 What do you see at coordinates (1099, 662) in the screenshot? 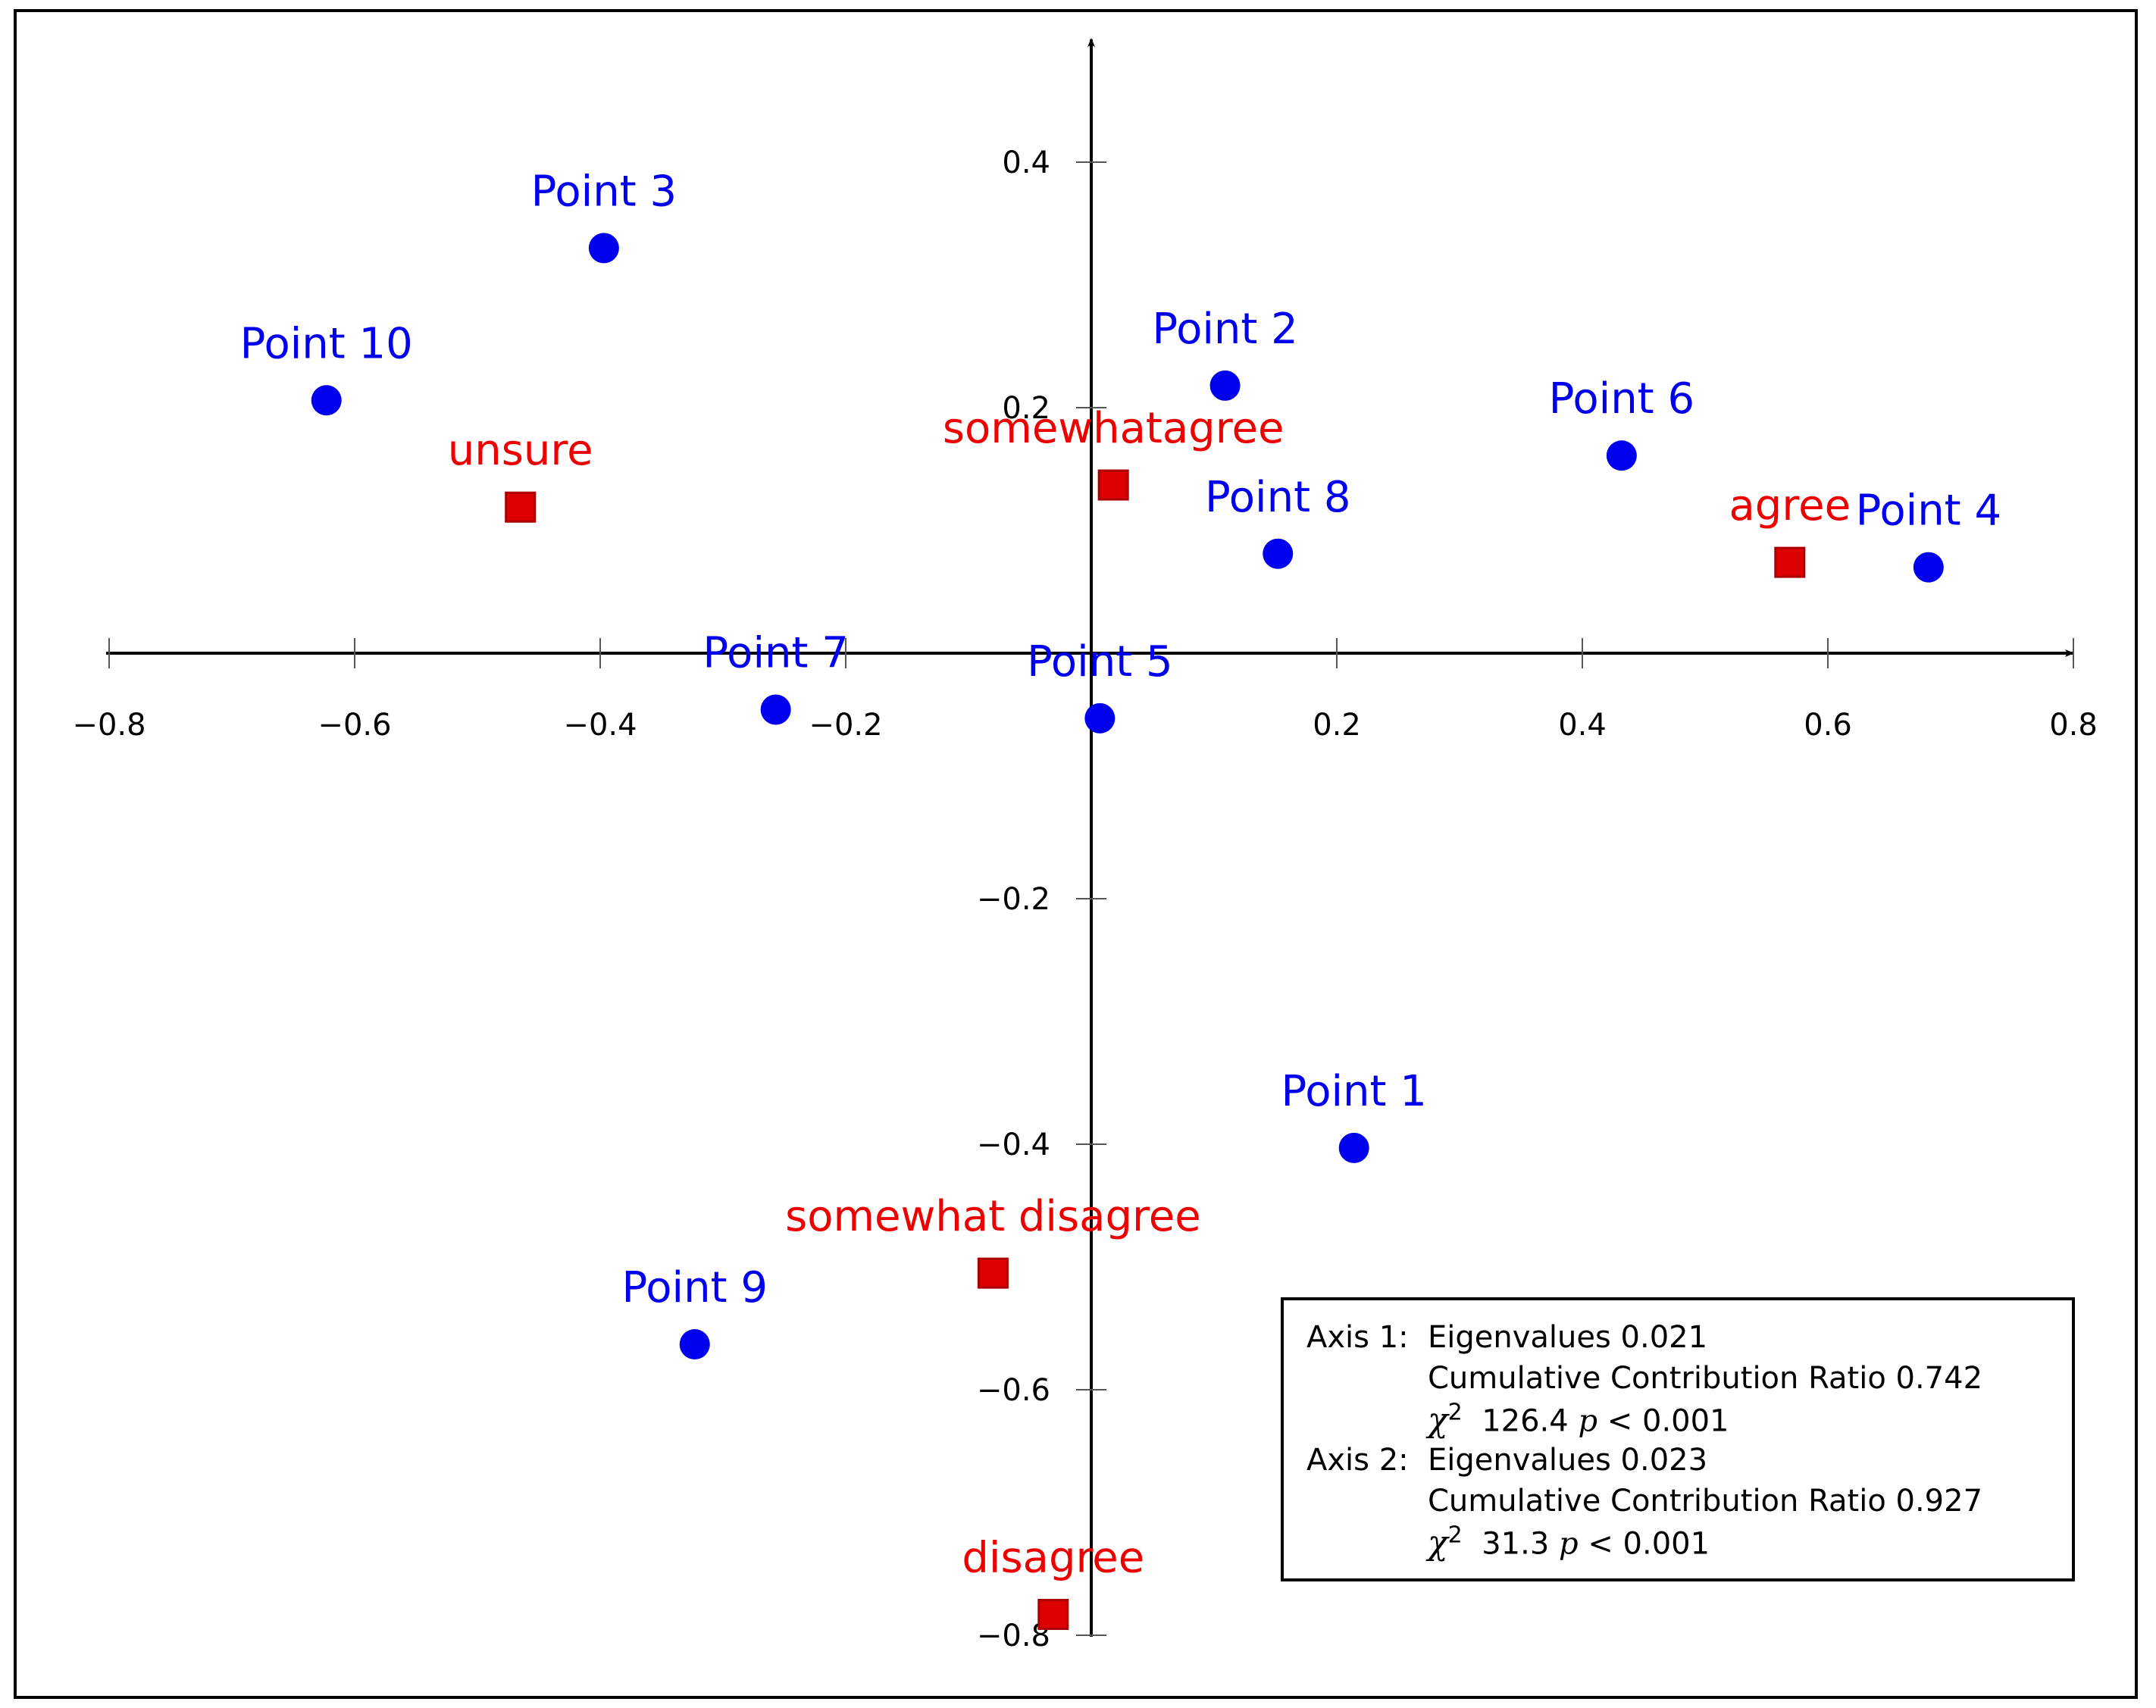
I see `point-label: Point 5` at bounding box center [1099, 662].